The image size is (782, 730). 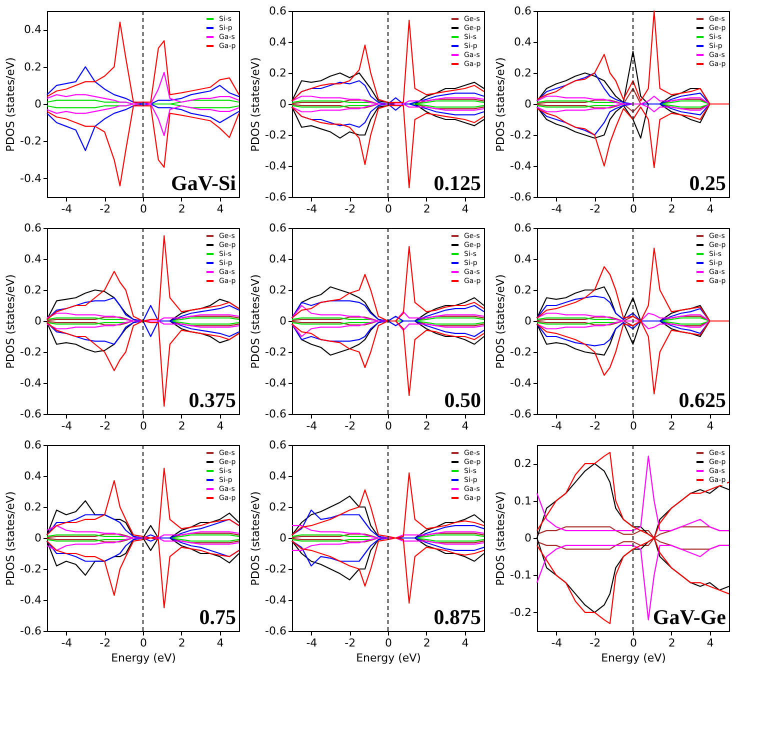 I want to click on annotation: 0.50, so click(x=462, y=400).